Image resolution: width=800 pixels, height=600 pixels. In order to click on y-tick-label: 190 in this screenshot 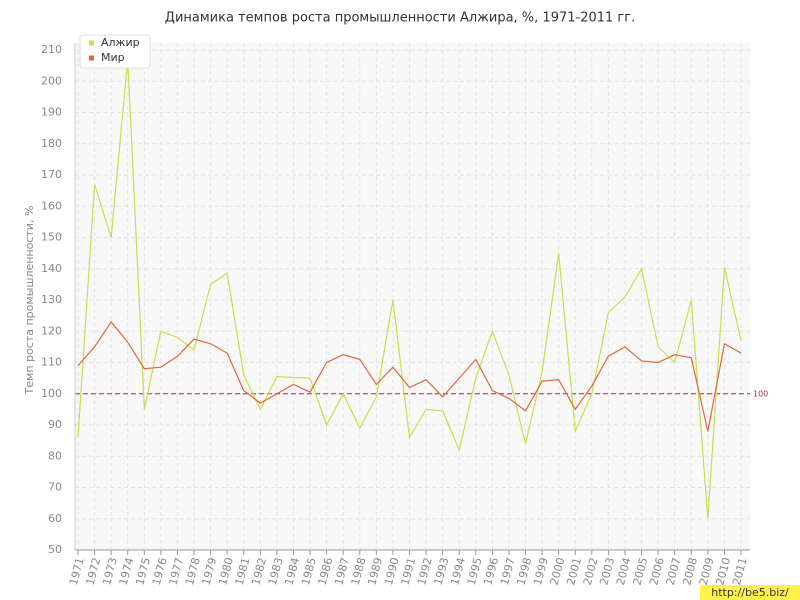, I will do `click(51, 112)`.